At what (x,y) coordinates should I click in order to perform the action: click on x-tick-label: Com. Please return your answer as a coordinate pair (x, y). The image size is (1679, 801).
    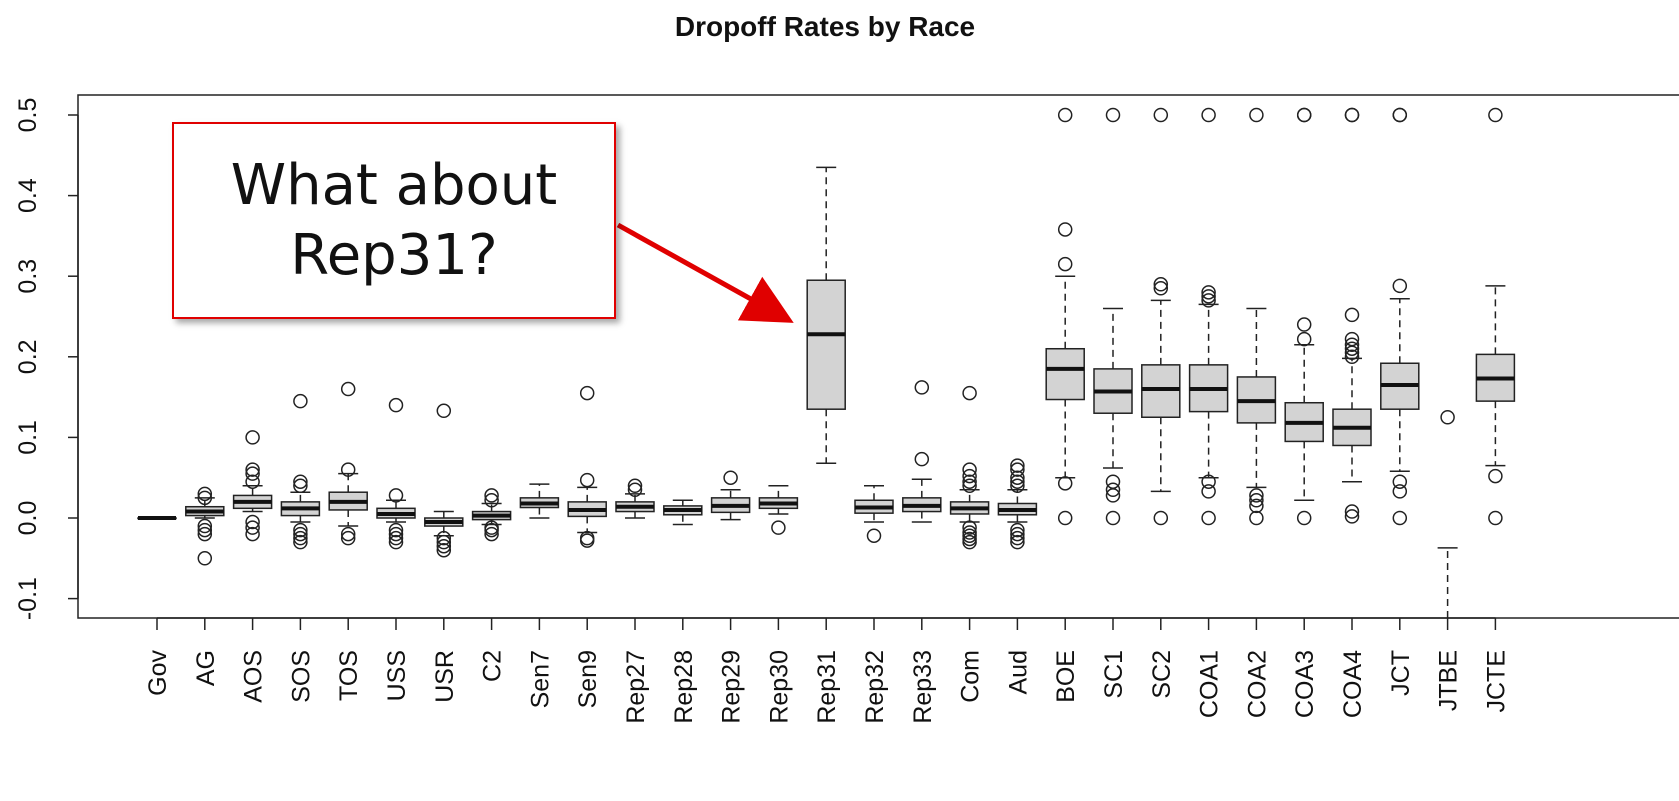
    Looking at the image, I should click on (971, 676).